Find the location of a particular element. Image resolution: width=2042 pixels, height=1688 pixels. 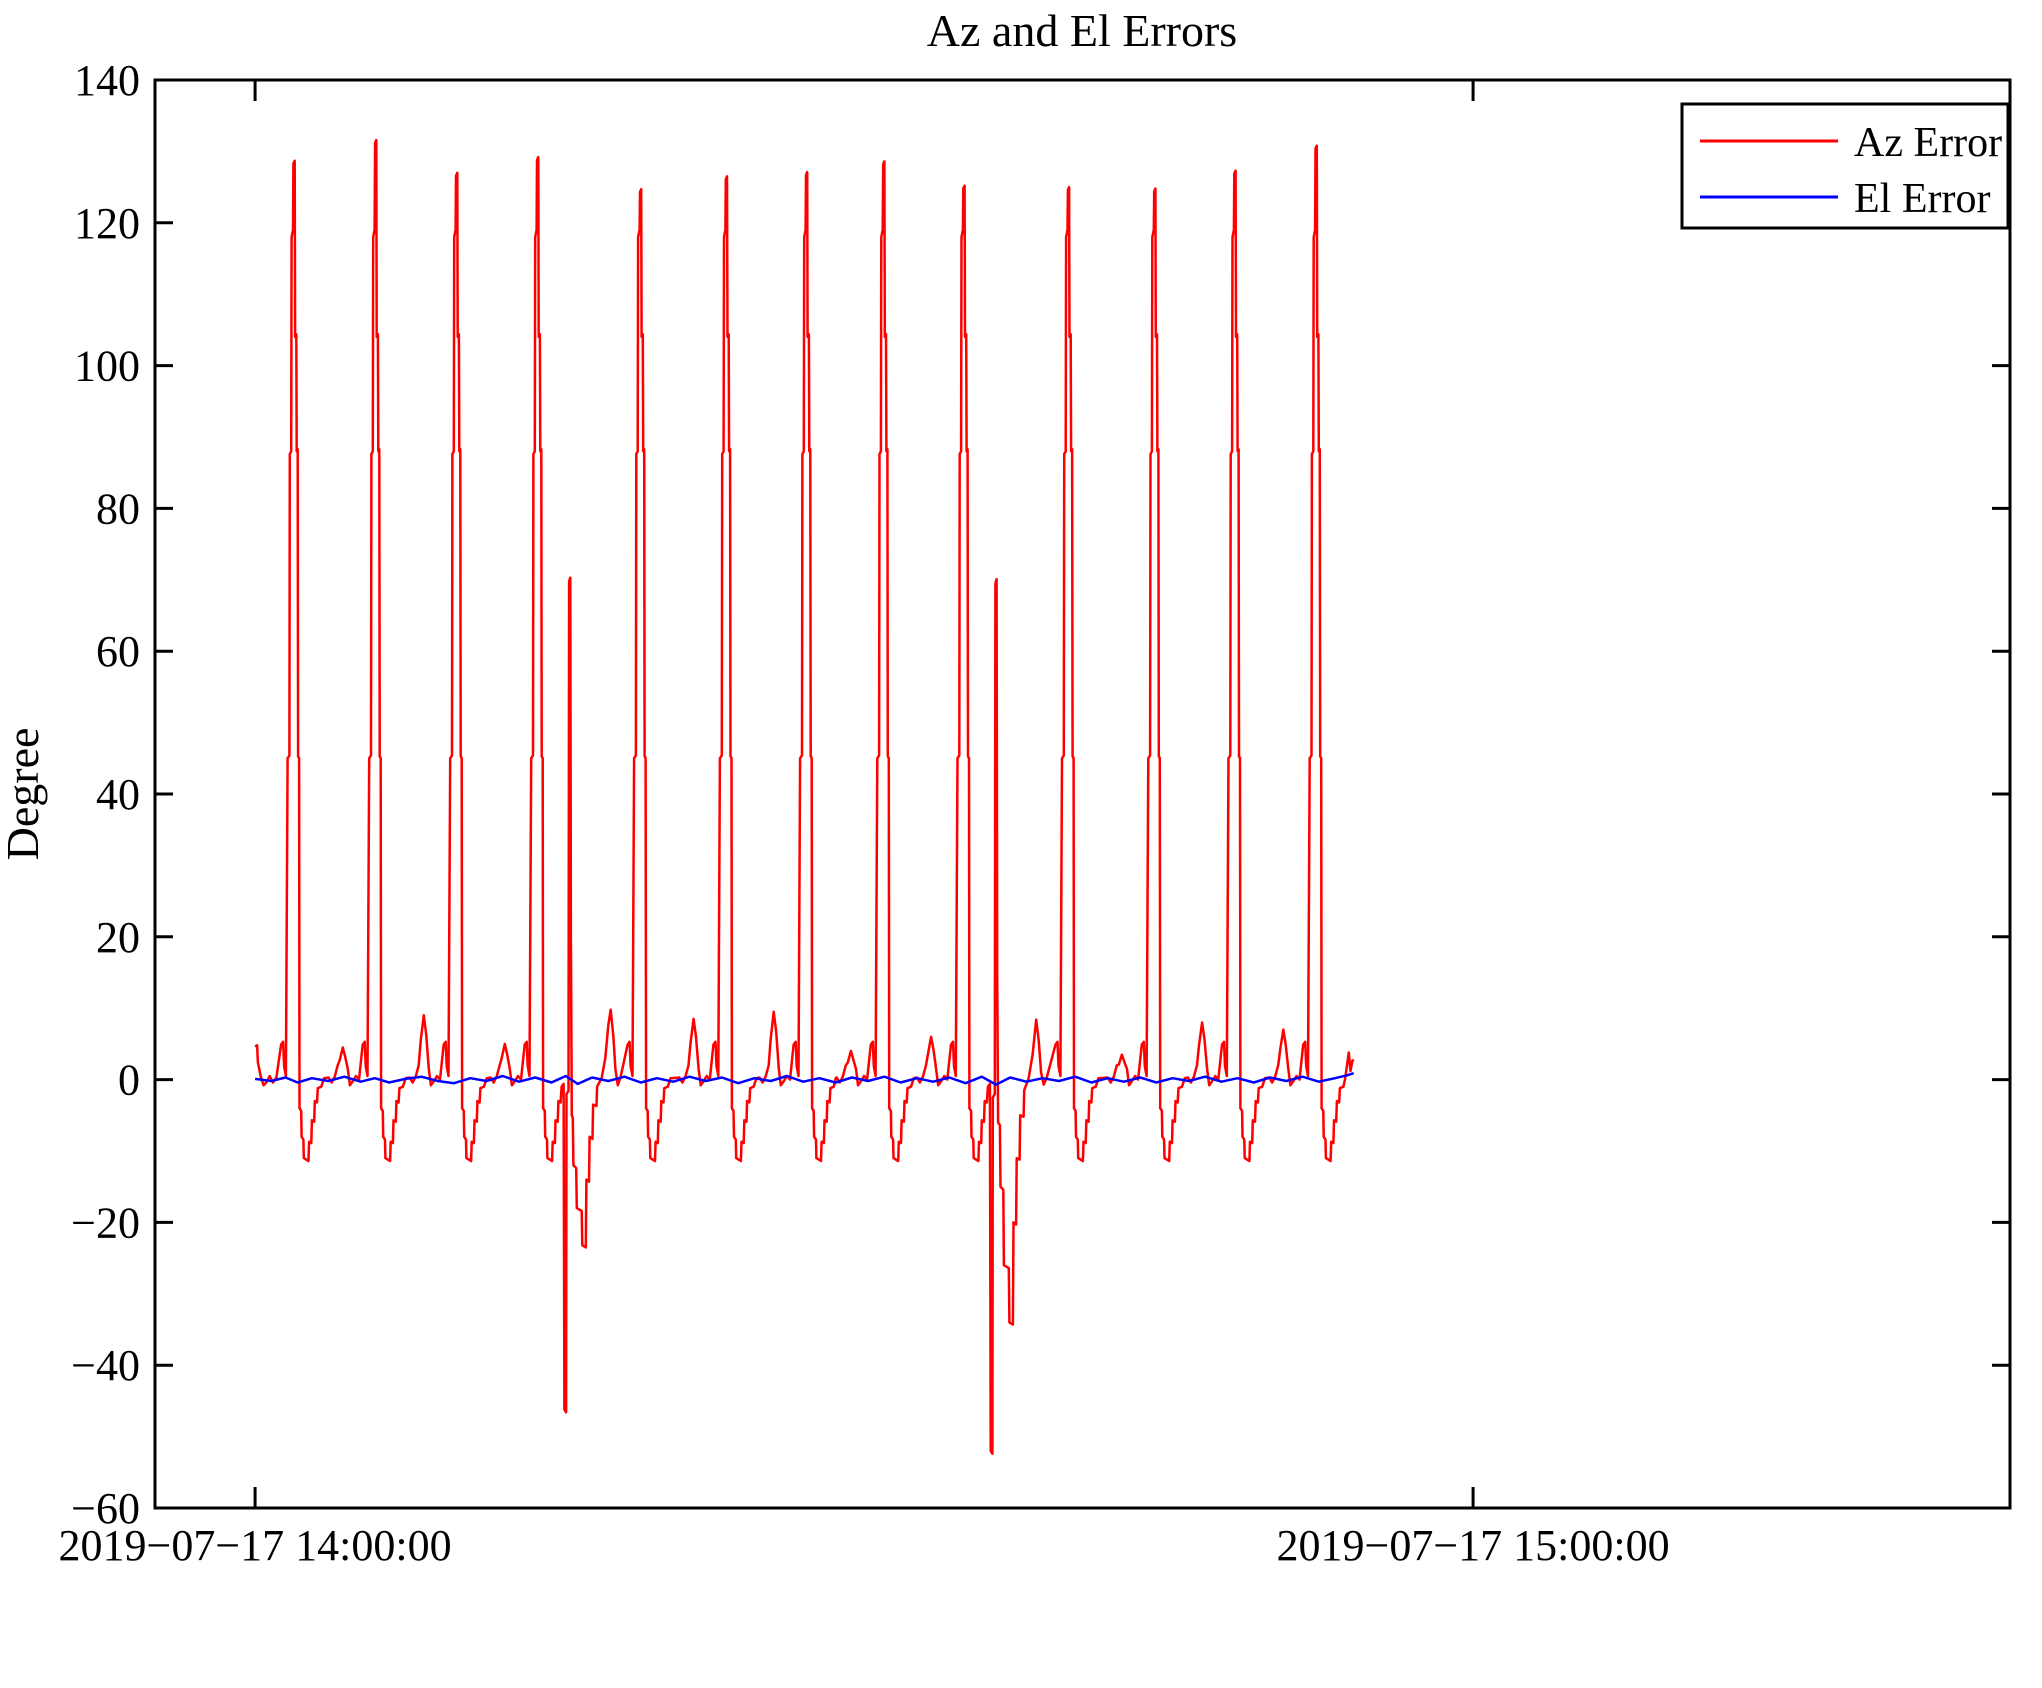

y-tick-label: 120 is located at coordinates (107, 223).